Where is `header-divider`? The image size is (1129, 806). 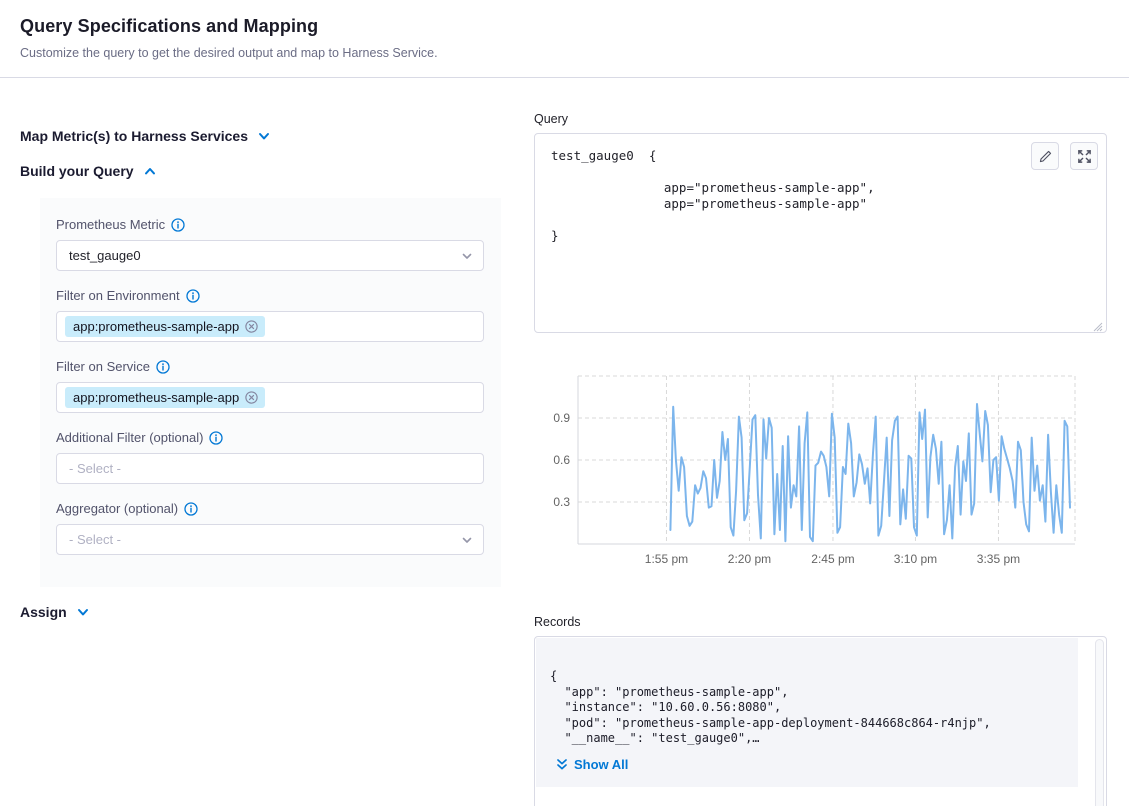
header-divider is located at coordinates (564, 77).